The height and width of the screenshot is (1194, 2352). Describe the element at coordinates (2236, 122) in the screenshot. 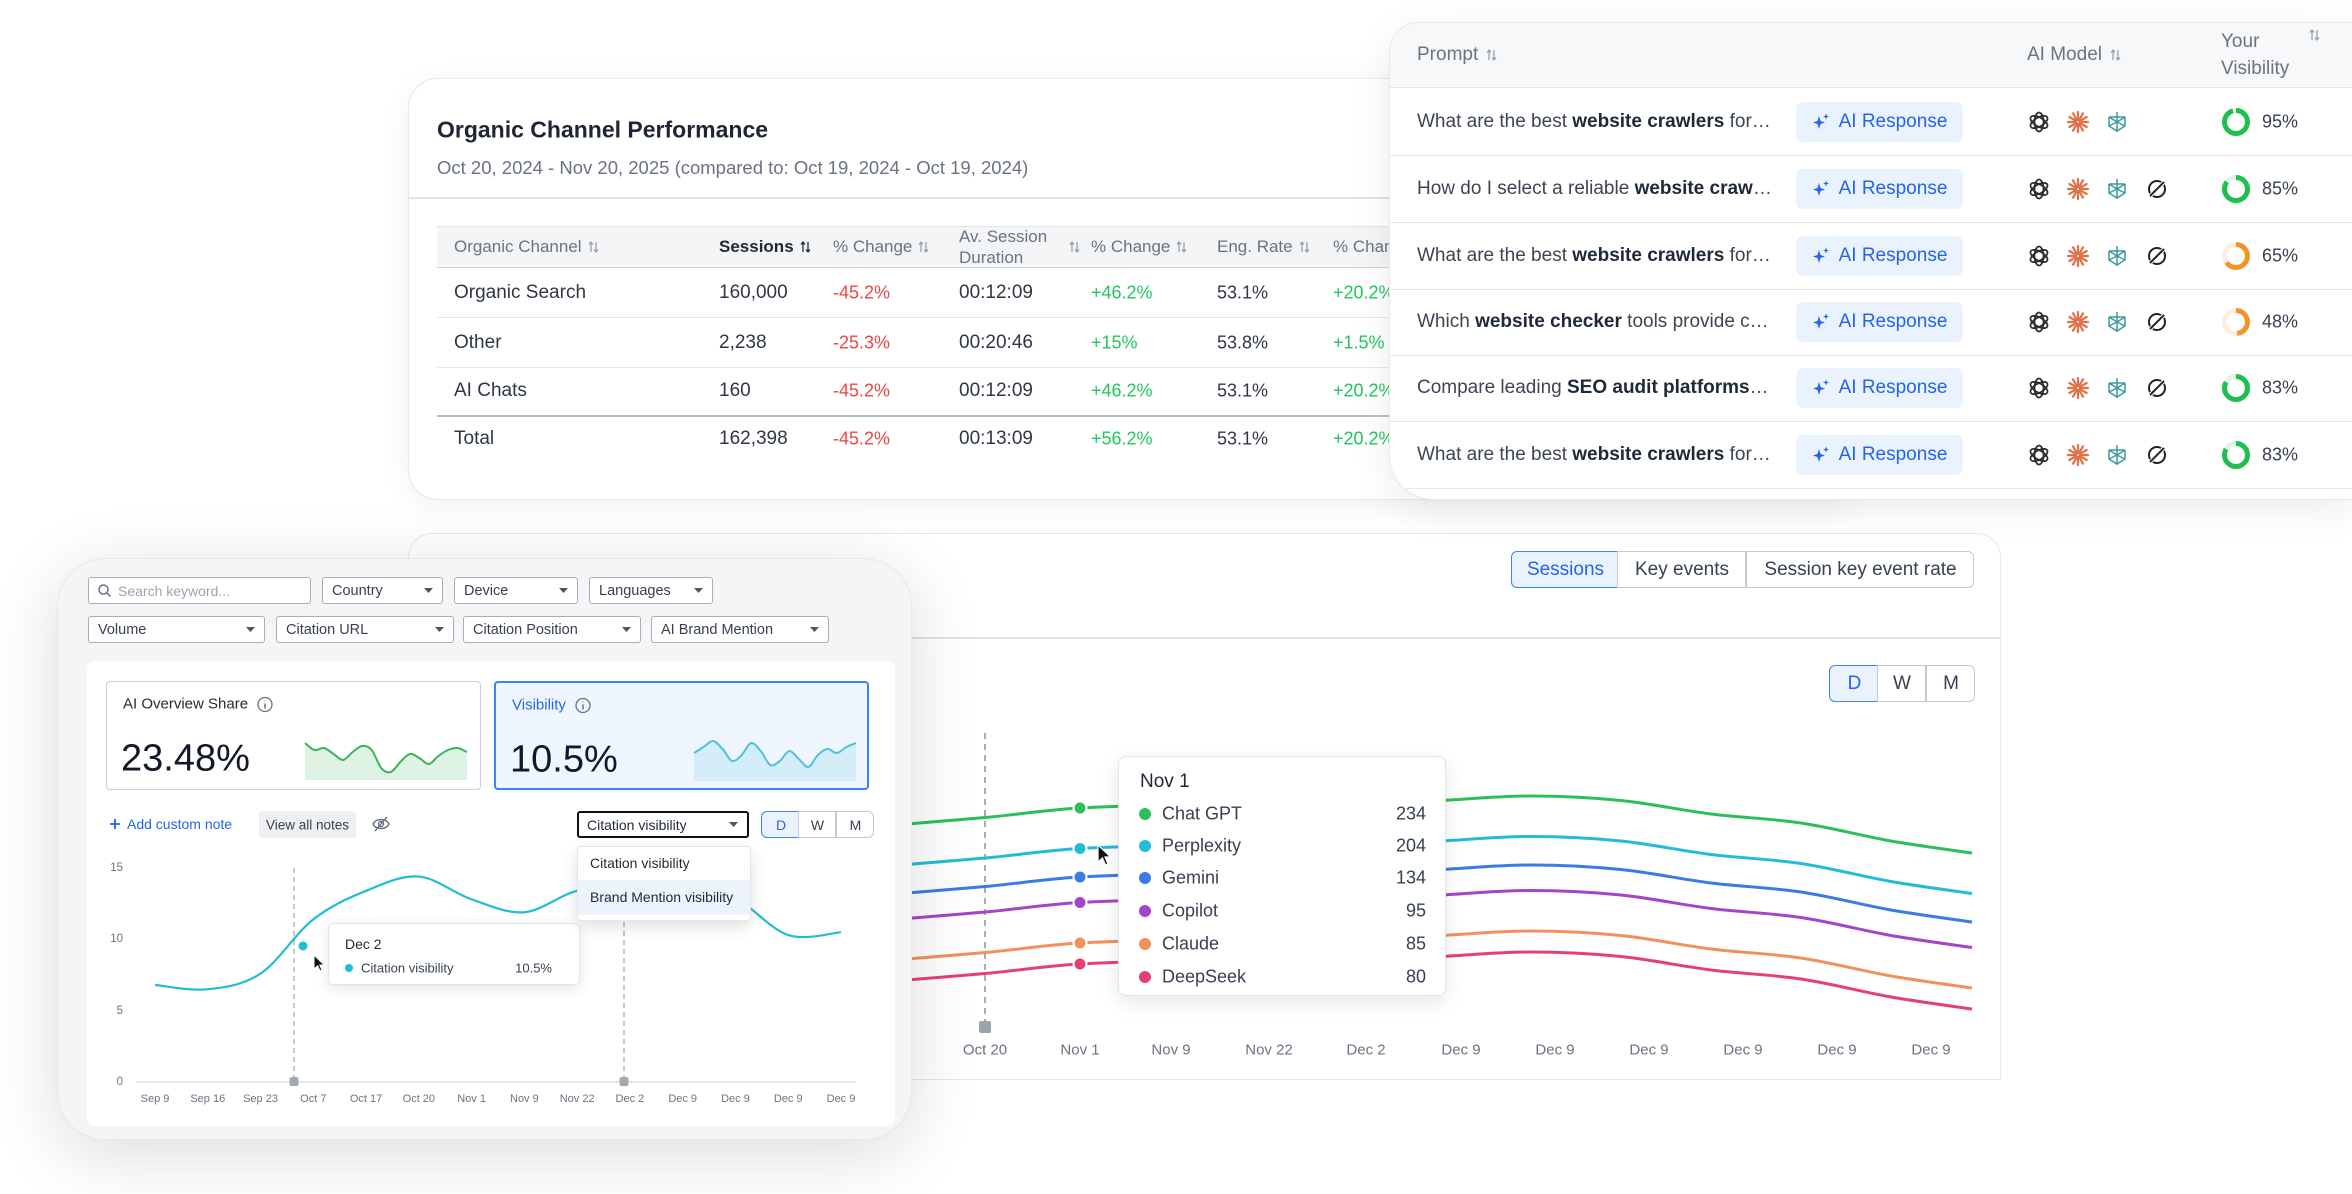

I see `visibility-donut` at that location.